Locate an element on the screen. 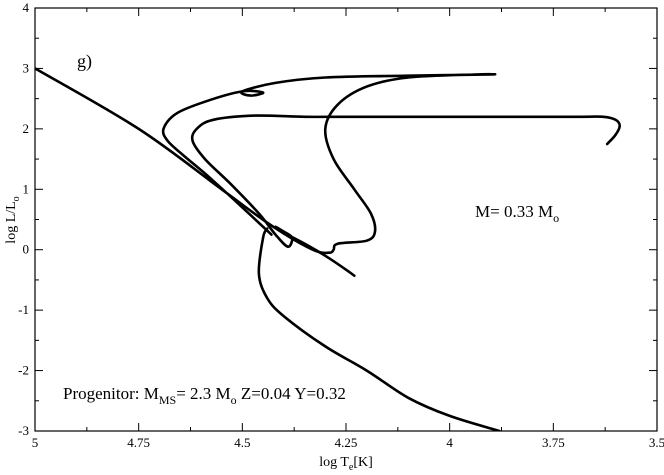  x-tick-label: 4.25 is located at coordinates (346, 442).